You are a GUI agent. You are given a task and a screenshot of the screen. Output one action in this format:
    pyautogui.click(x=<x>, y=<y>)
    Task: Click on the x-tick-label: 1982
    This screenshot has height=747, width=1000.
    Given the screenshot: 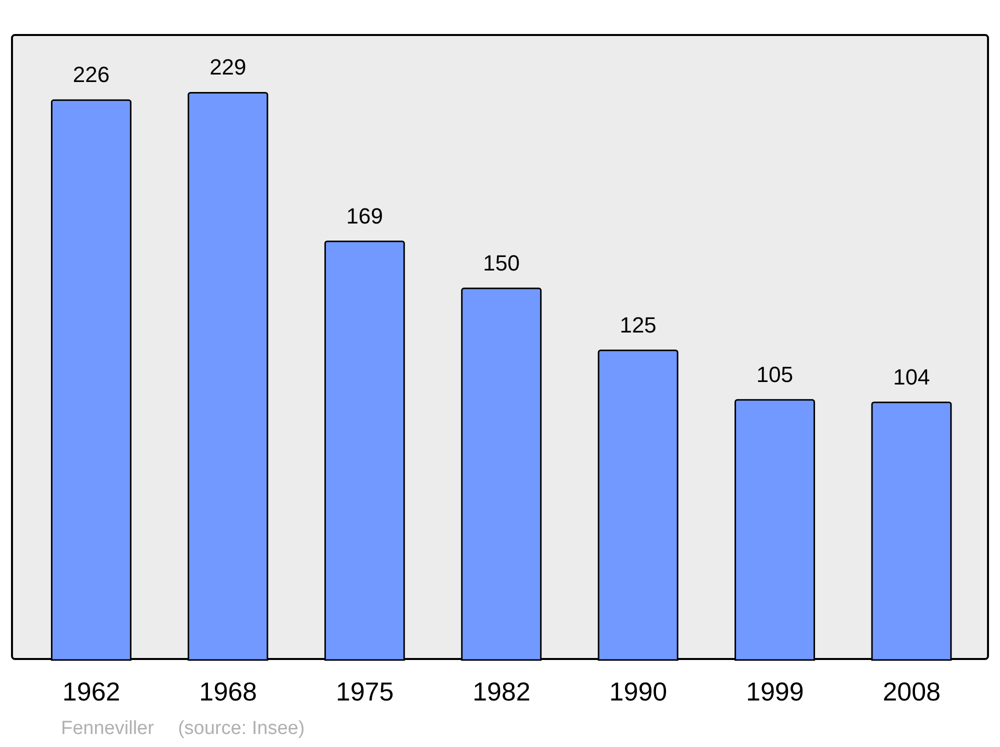 What is the action you would take?
    pyautogui.click(x=501, y=691)
    